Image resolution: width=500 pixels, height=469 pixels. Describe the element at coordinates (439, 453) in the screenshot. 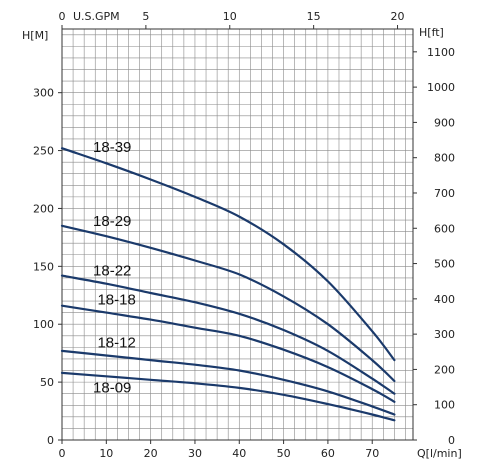

I see `x-axis-title: Q[l/min]` at that location.